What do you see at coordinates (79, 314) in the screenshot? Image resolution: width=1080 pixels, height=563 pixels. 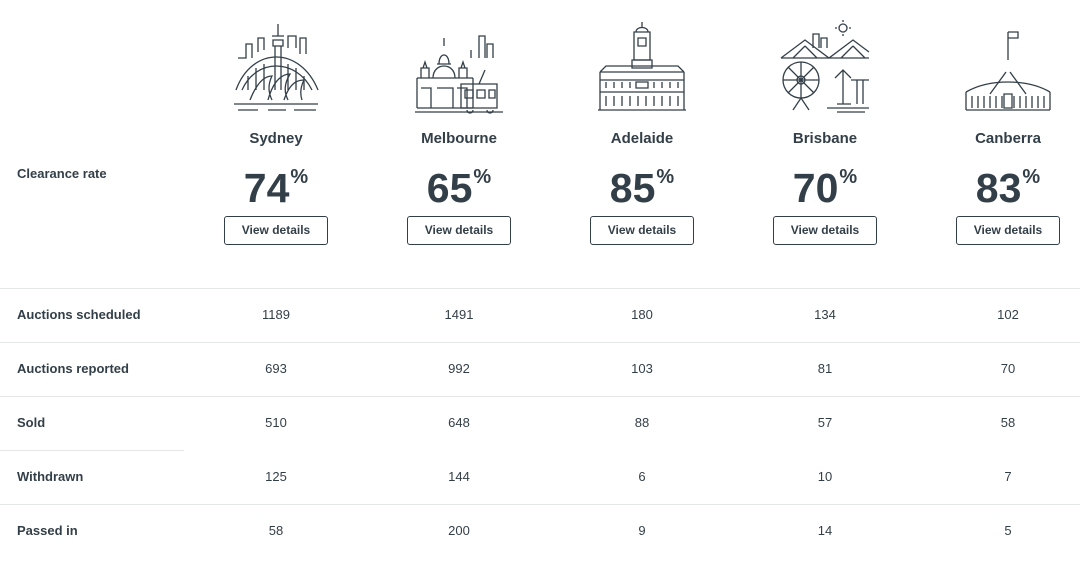 I see `row-label: Auctions scheduled` at bounding box center [79, 314].